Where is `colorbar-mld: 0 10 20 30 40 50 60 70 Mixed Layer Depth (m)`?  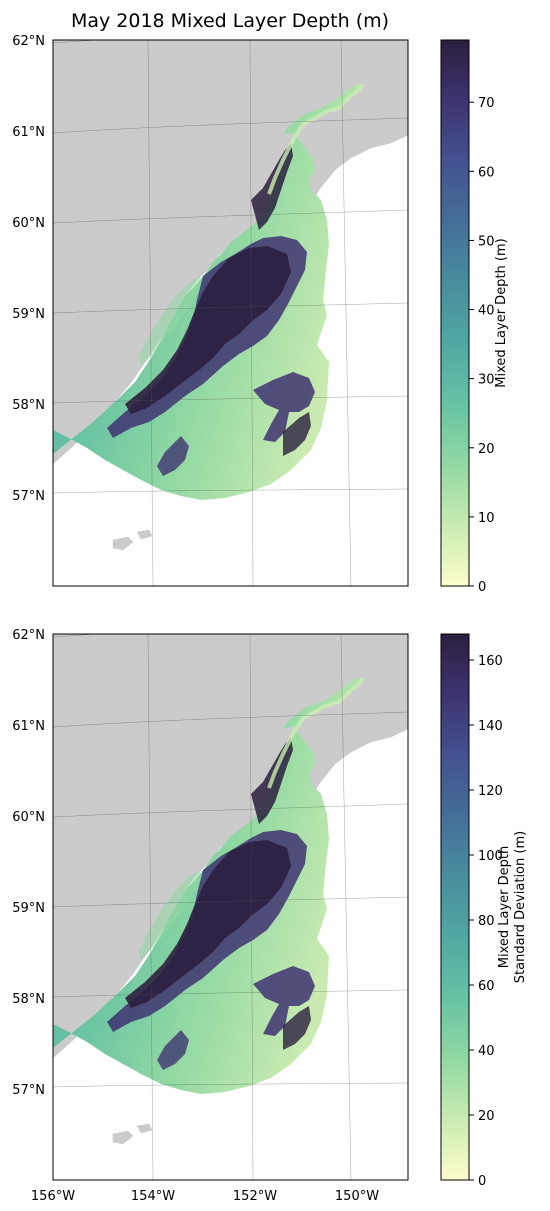
colorbar-mld: 0 10 20 30 40 50 60 70 Mixed Layer Depth (m) is located at coordinates (474, 317).